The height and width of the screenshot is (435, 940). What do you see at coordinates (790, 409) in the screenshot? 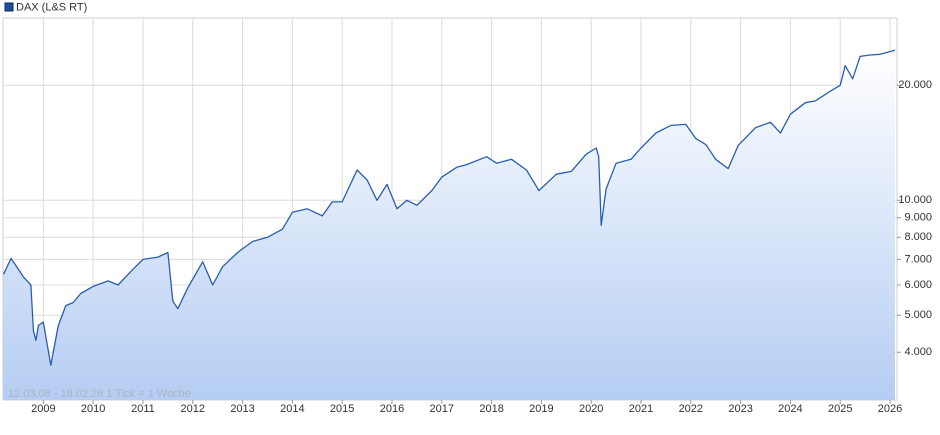
I see `x-tick-label: 2024` at bounding box center [790, 409].